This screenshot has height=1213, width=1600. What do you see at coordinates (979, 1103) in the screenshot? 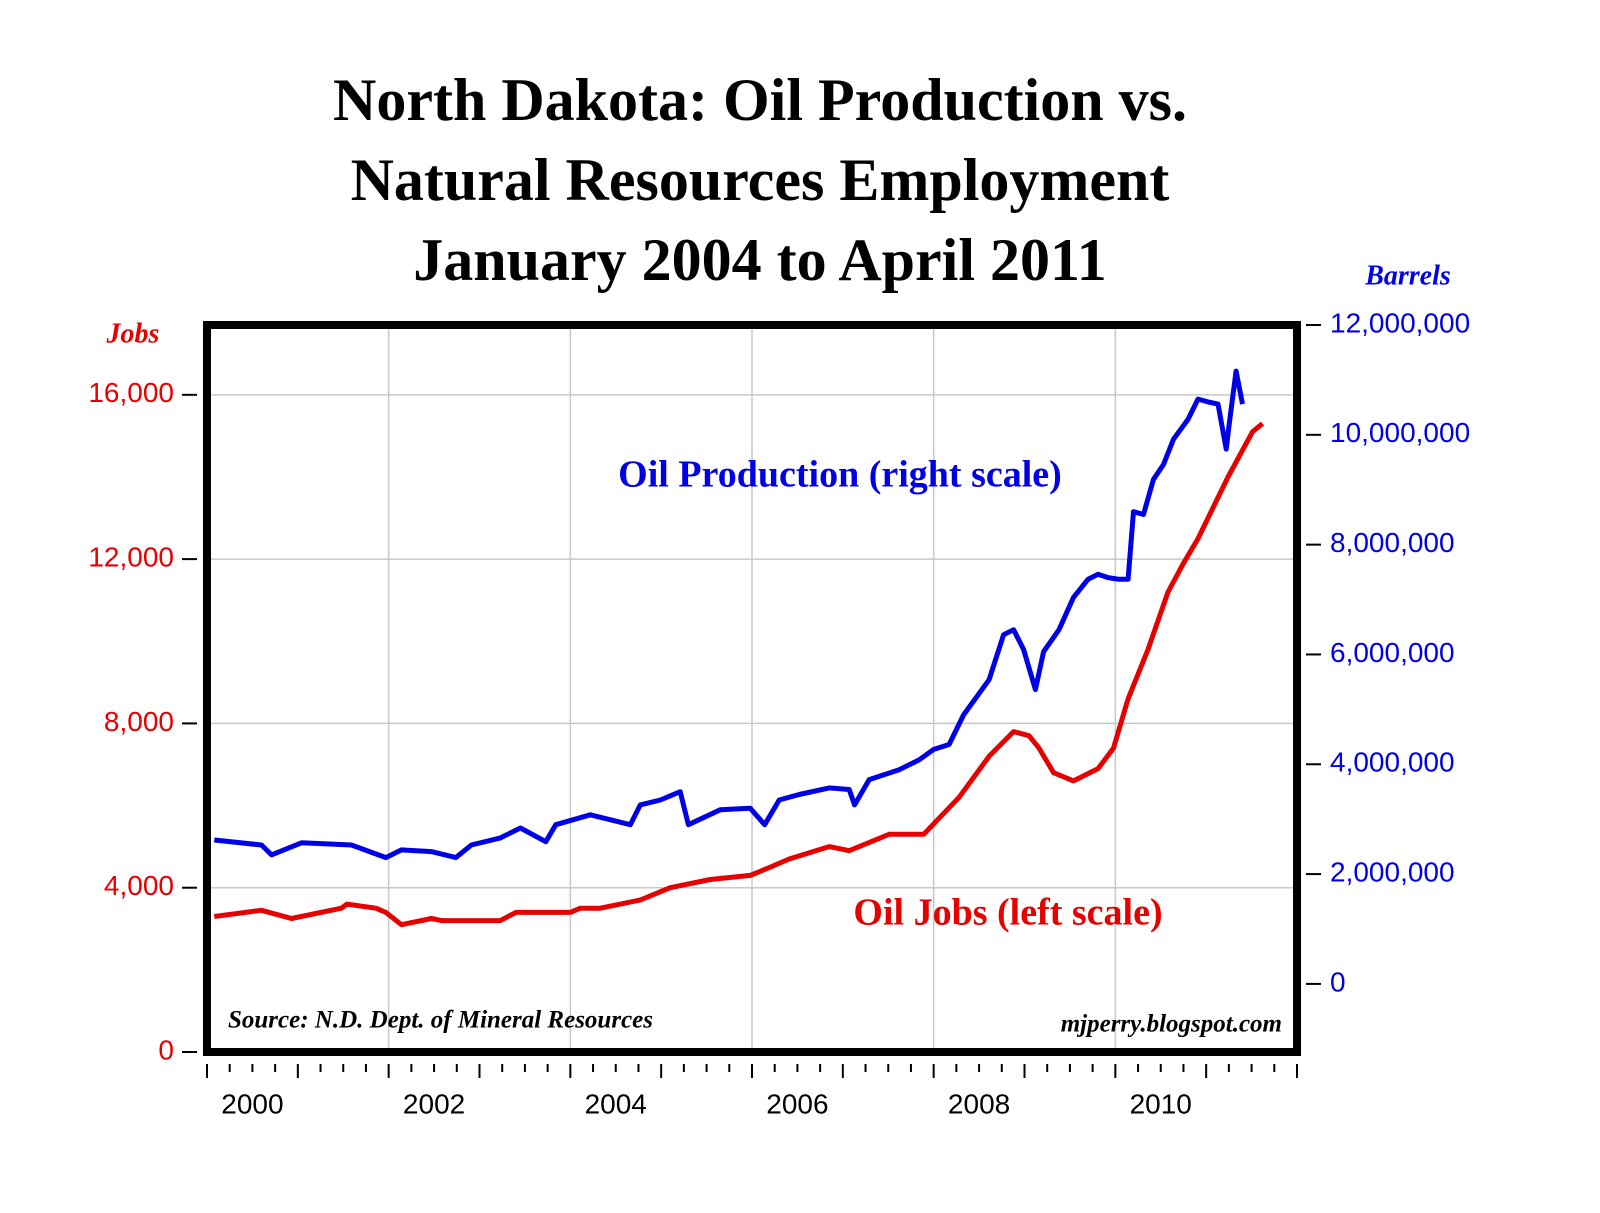
I see `x-tick-label: 2008` at bounding box center [979, 1103].